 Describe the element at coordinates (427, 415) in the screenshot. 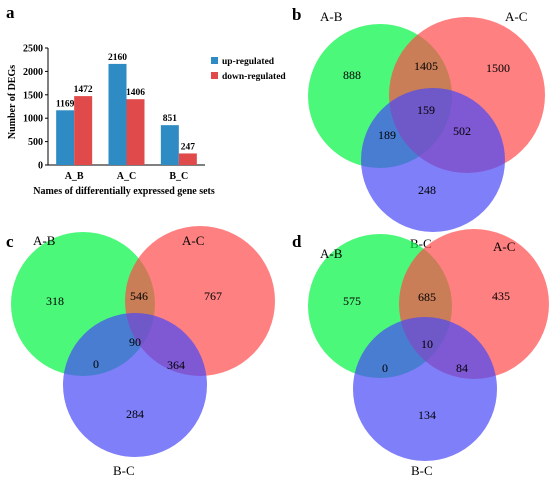

I see `venn-d-only-bc: 134` at that location.